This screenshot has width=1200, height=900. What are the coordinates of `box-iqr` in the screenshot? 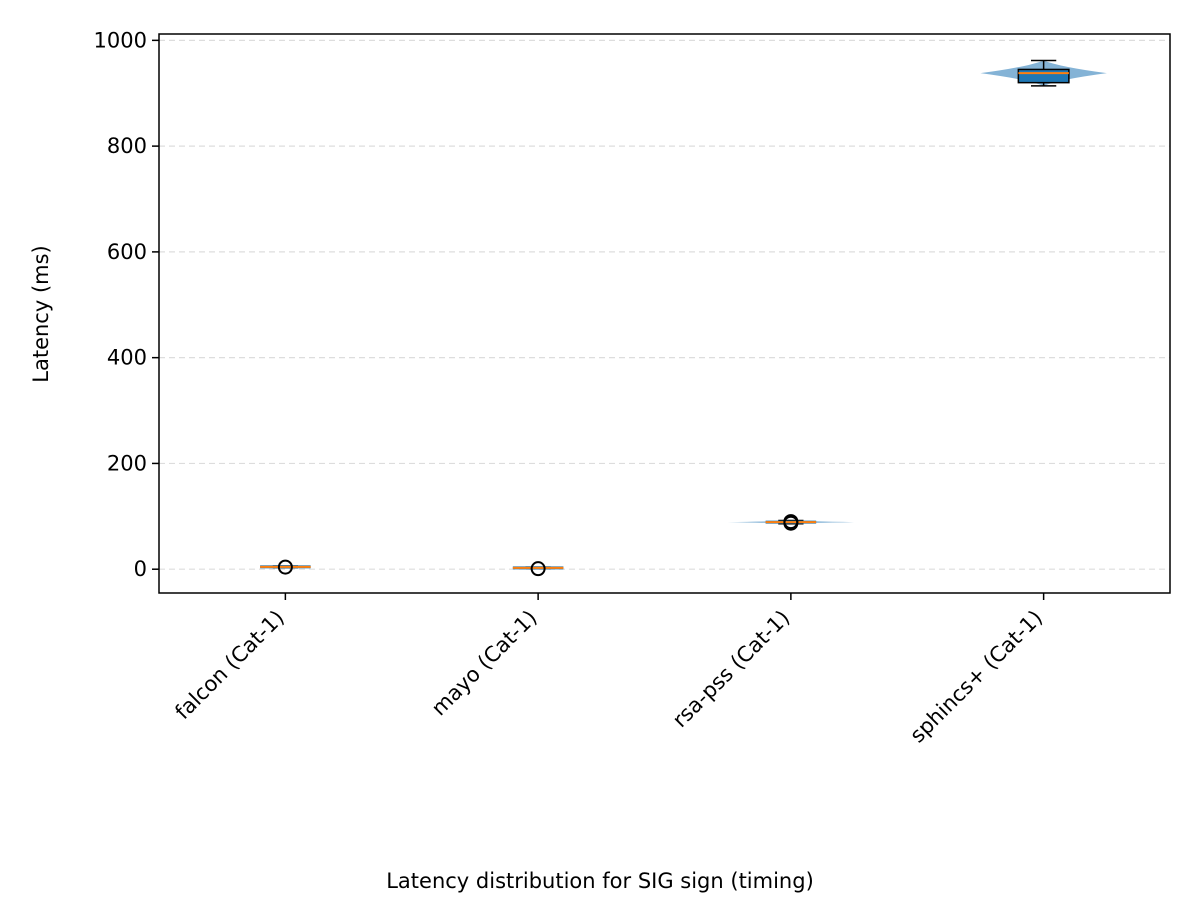 It's located at (1043, 76).